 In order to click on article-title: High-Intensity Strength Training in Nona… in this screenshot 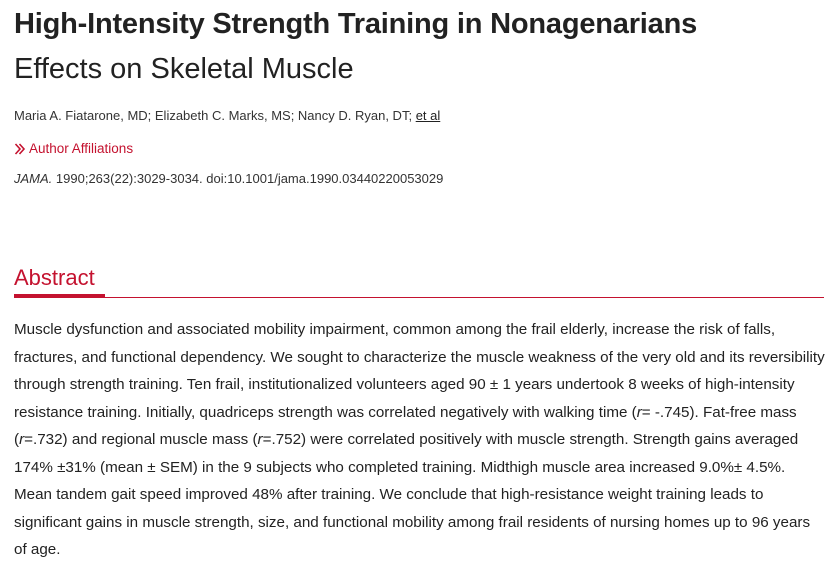, I will do `click(356, 24)`.